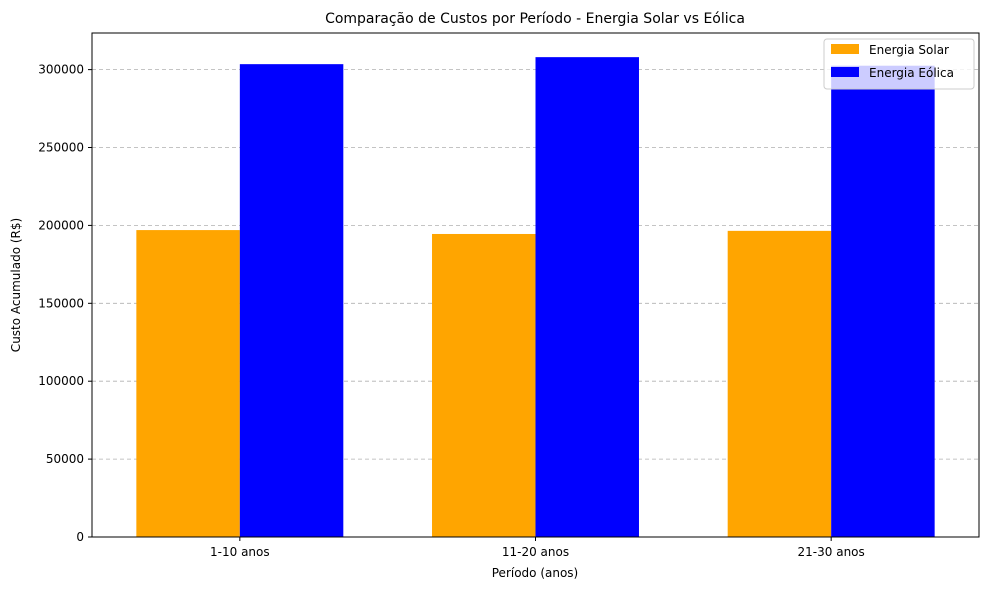 This screenshot has height=594, width=989. I want to click on y-axis-label: Custo Acumulado (R$), so click(16, 285).